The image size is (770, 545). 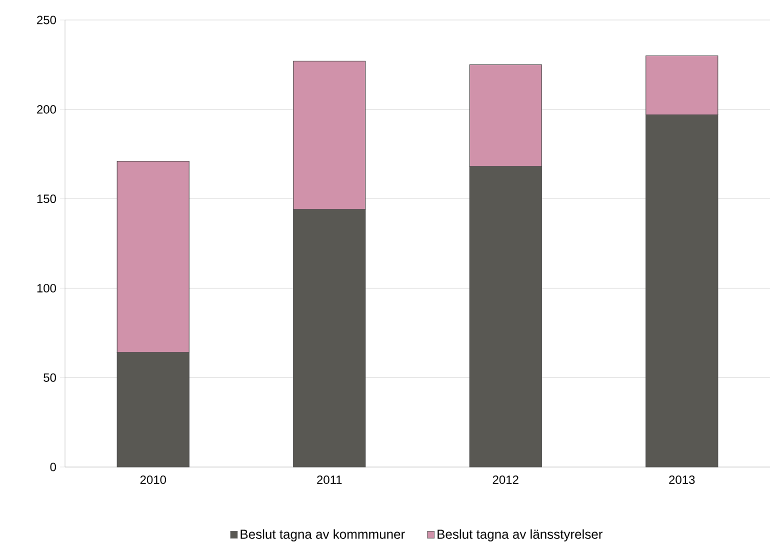 I want to click on legend-label: Beslut tagna av länsstyrelser, so click(x=520, y=535).